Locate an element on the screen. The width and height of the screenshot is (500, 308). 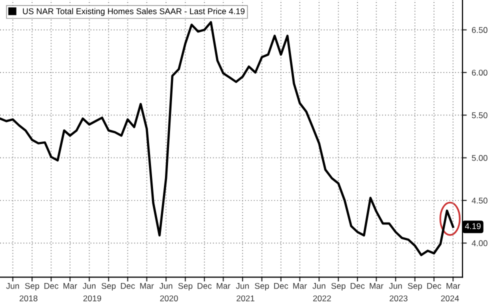
y-tick-label: 5.00 is located at coordinates (480, 157).